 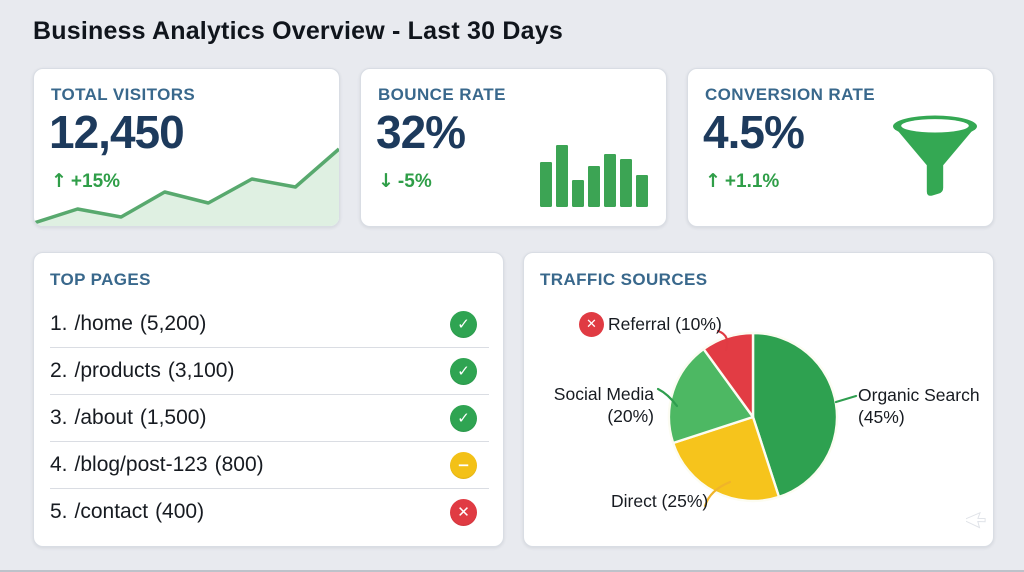 What do you see at coordinates (753, 417) in the screenshot?
I see `pie-slices` at bounding box center [753, 417].